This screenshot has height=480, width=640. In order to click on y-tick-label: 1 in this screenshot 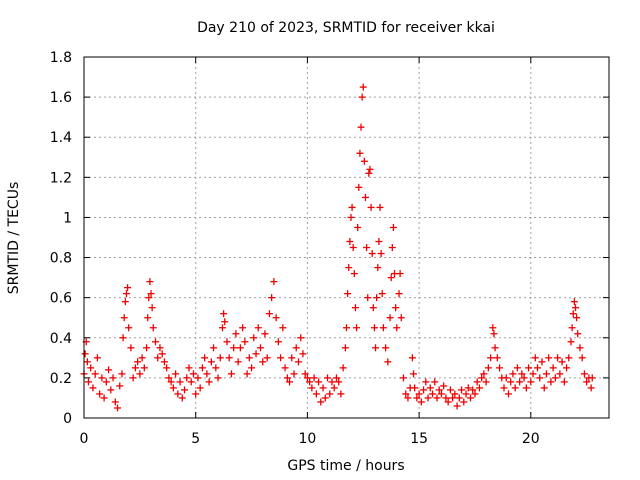, I will do `click(67, 218)`.